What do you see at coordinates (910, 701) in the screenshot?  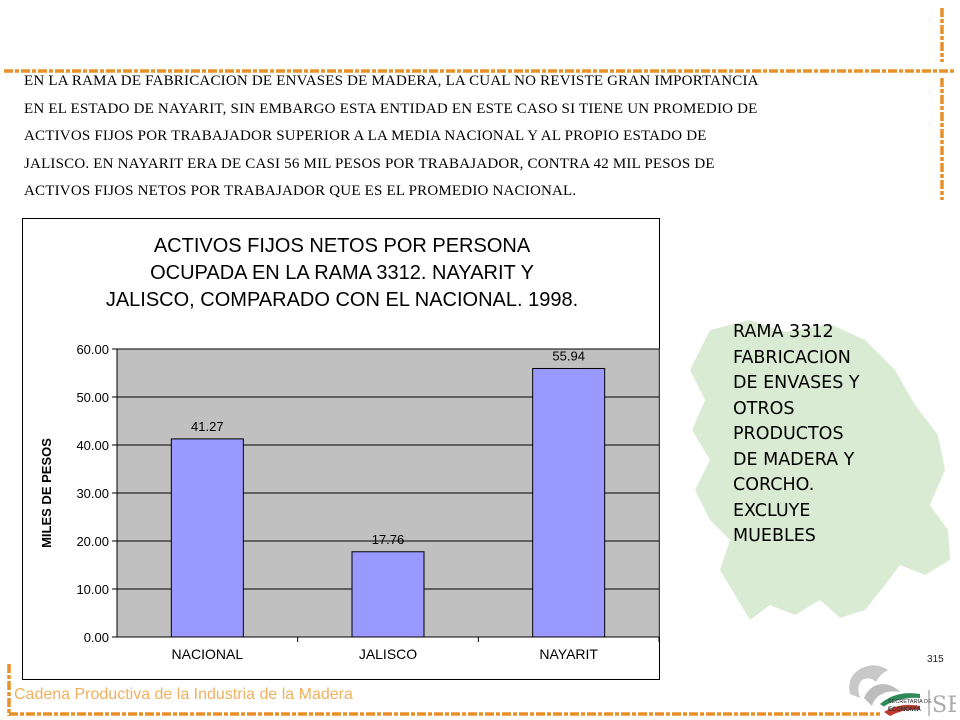 I see `logo-line-1: SECRETARÍA DE` at bounding box center [910, 701].